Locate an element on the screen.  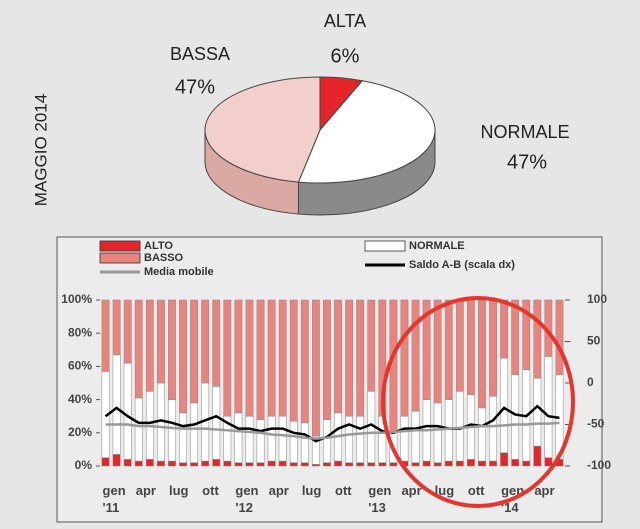
legend-label: NORMALE is located at coordinates (437, 246).